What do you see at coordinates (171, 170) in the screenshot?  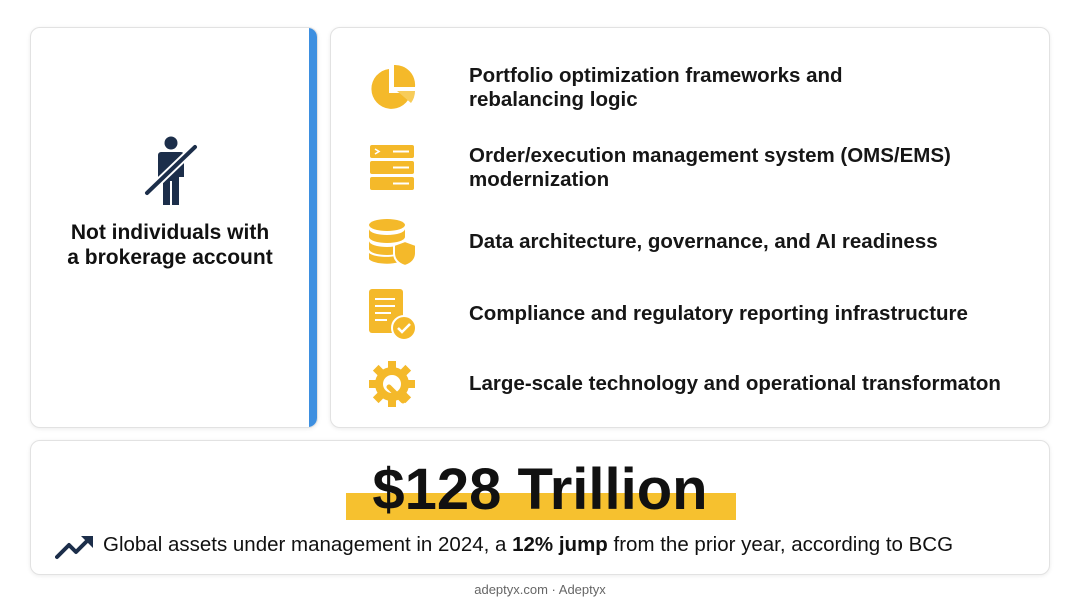 I see `no-person-icon` at bounding box center [171, 170].